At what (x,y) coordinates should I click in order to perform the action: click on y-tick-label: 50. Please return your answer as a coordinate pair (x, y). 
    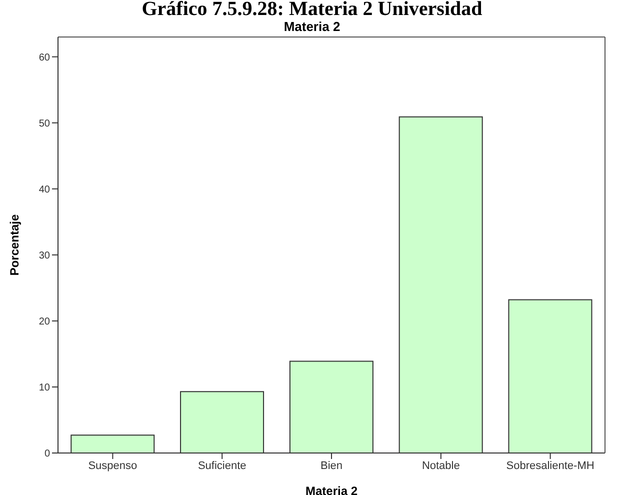
    Looking at the image, I should click on (44, 124).